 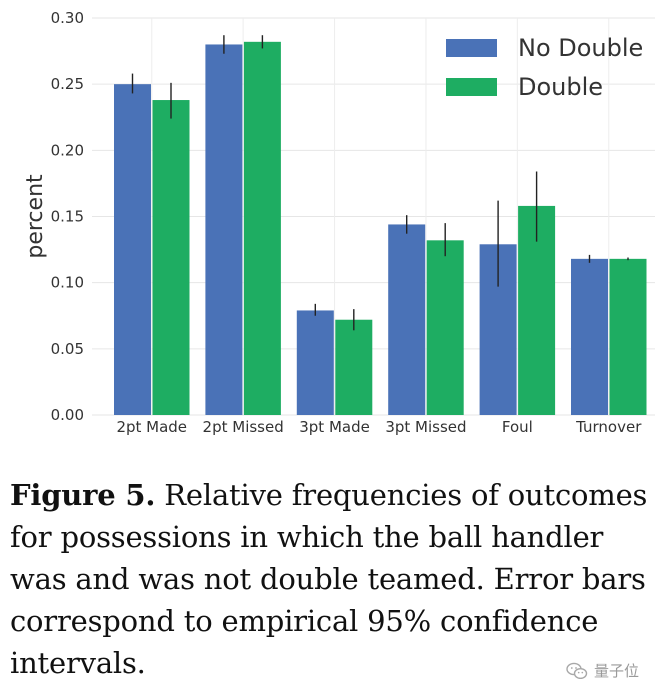 What do you see at coordinates (67, 84) in the screenshot?
I see `y-tick-label: 0.25` at bounding box center [67, 84].